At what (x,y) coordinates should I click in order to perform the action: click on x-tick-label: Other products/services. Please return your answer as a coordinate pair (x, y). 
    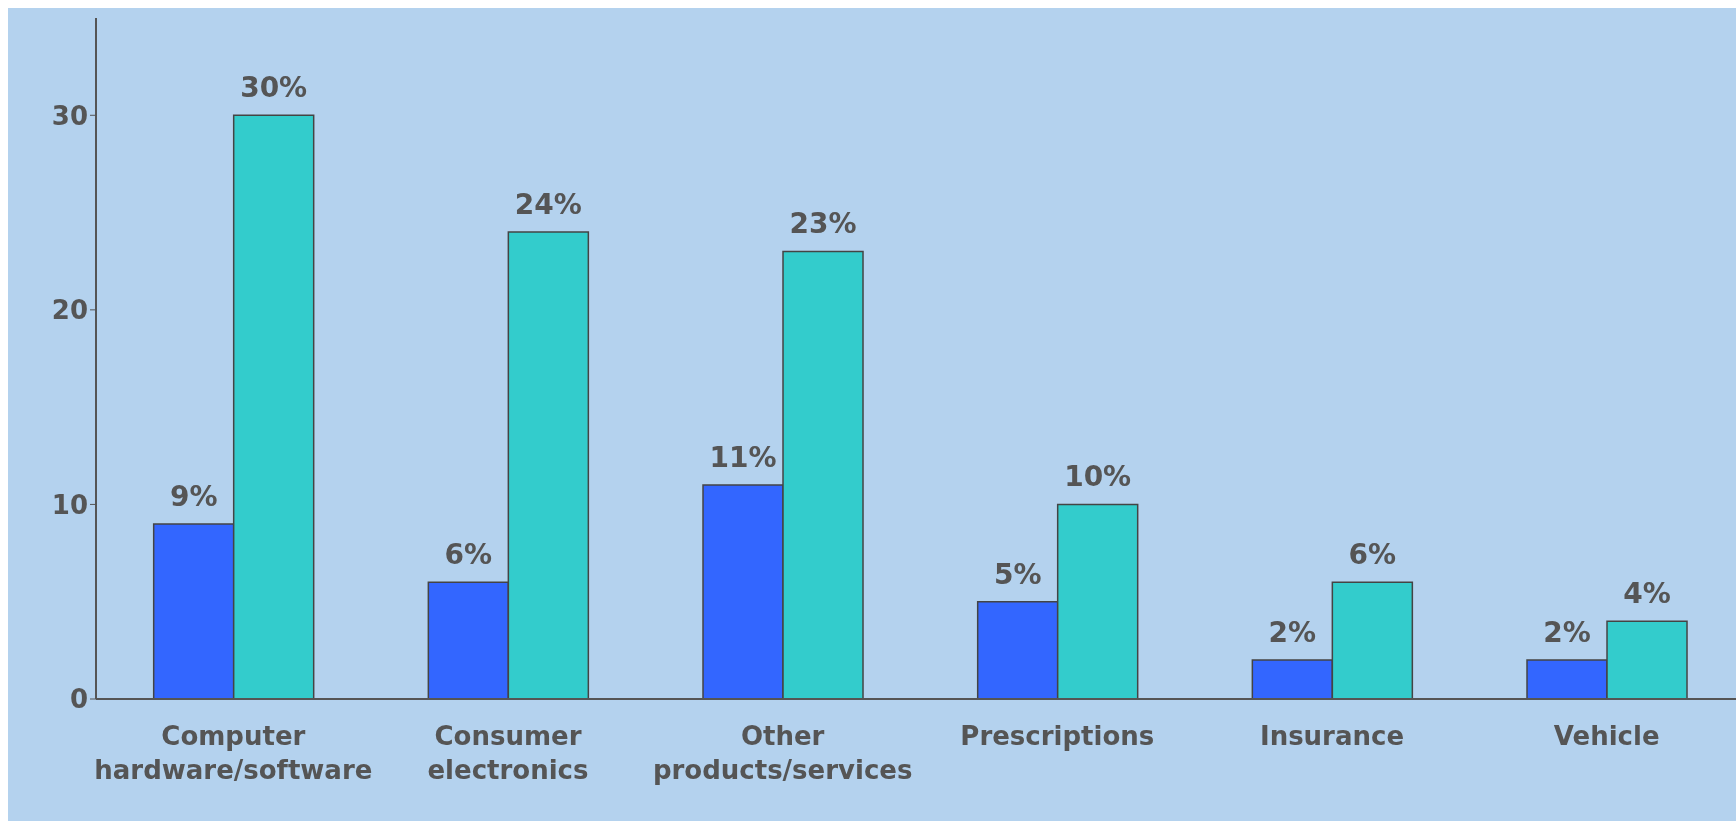
    Looking at the image, I should click on (782, 753).